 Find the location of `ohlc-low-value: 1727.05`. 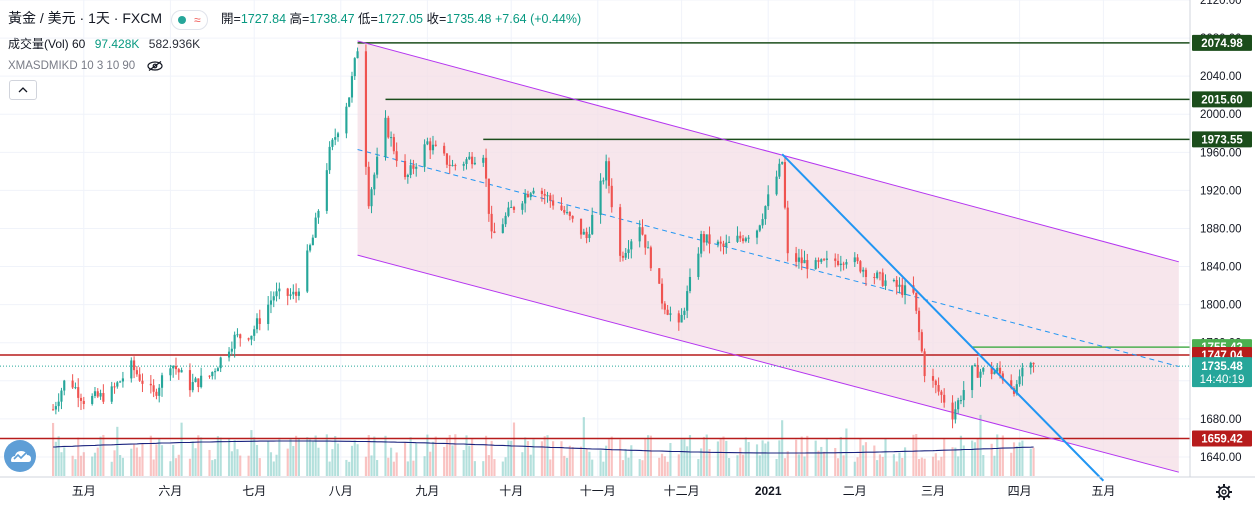

ohlc-low-value: 1727.05 is located at coordinates (400, 19).